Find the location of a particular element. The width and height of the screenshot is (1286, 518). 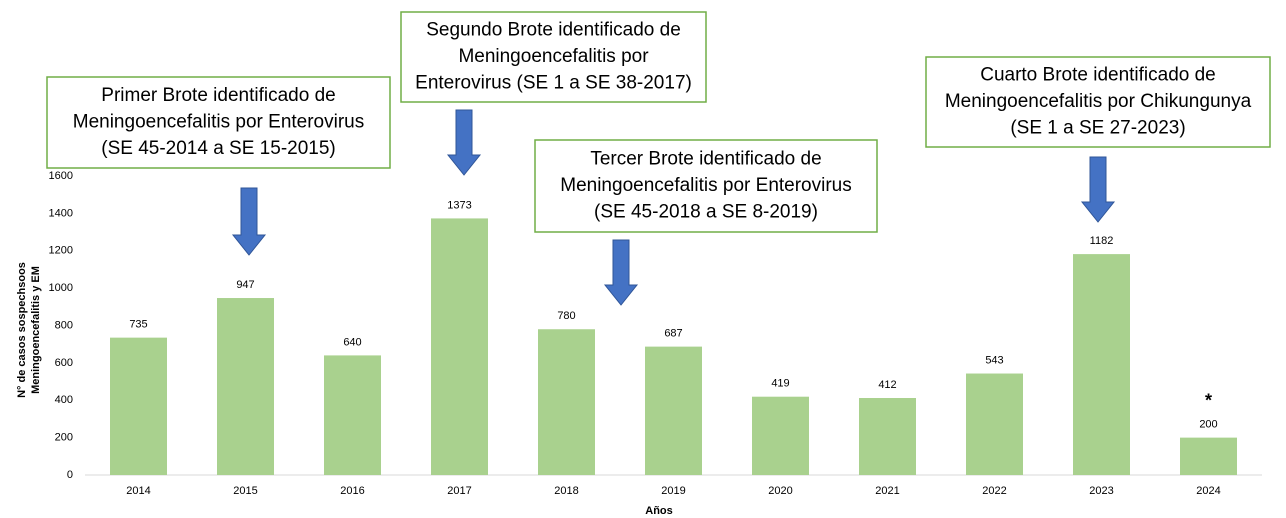

y-tick-label: 800 is located at coordinates (64, 325).